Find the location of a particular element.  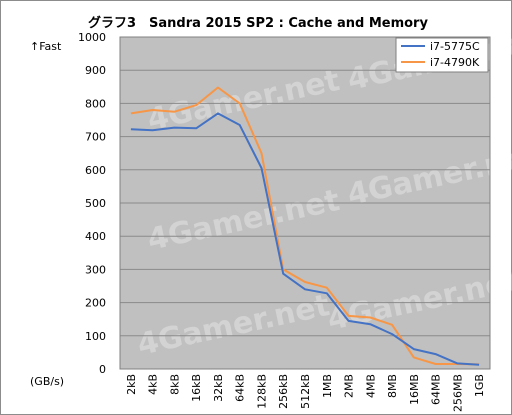

y-tick-label: 0 is located at coordinates (102, 369).